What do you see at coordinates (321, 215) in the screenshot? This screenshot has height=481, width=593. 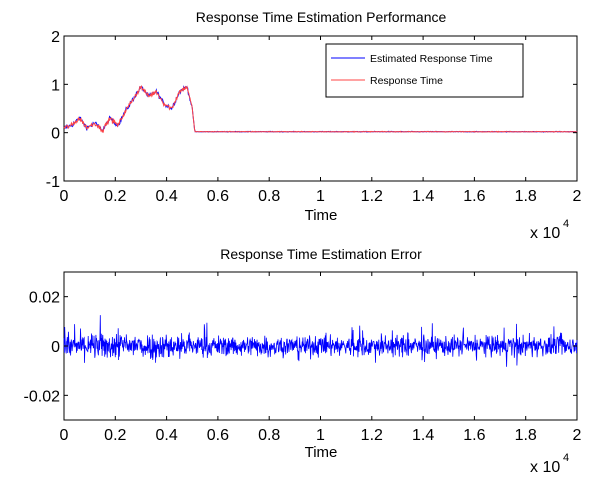 I see `chart-top-xlabel: Time` at bounding box center [321, 215].